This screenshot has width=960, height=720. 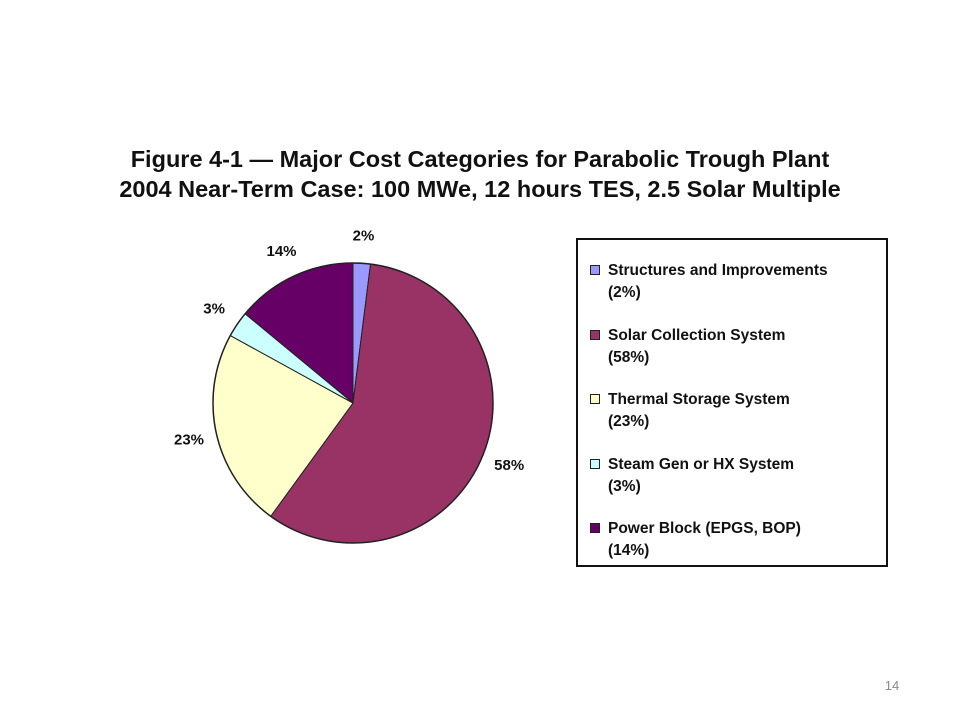 What do you see at coordinates (629, 550) in the screenshot?
I see `legend-percent-4: (14%)` at bounding box center [629, 550].